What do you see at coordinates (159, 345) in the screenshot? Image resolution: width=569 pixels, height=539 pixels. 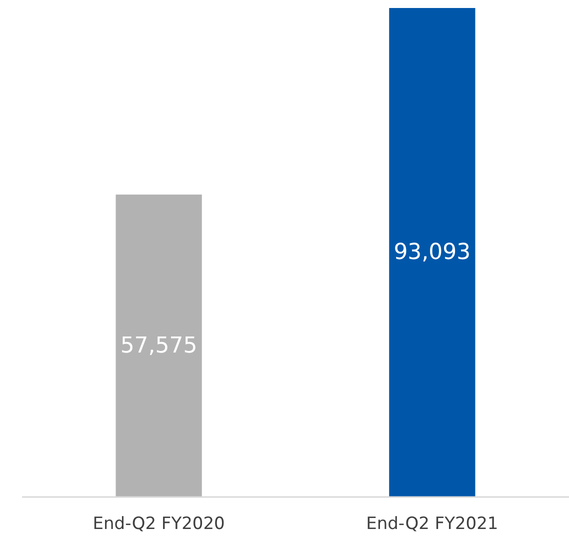 I see `data-label: 57,575` at bounding box center [159, 345].